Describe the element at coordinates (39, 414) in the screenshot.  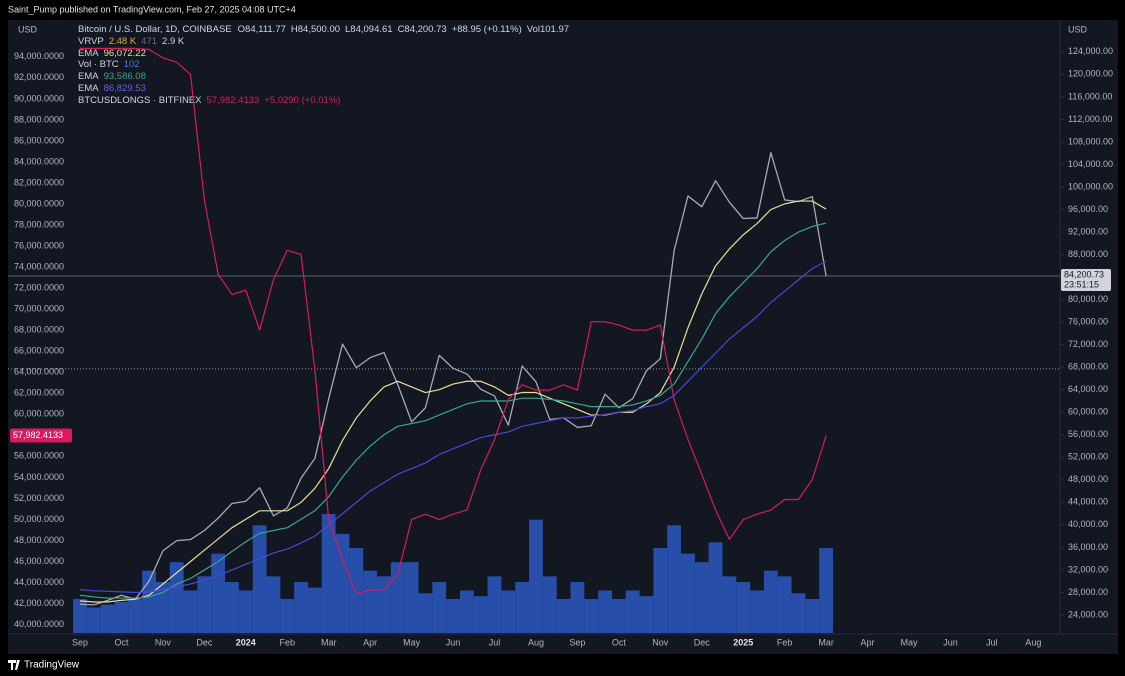
I see `y-tick-label: 60,000.0000` at that location.